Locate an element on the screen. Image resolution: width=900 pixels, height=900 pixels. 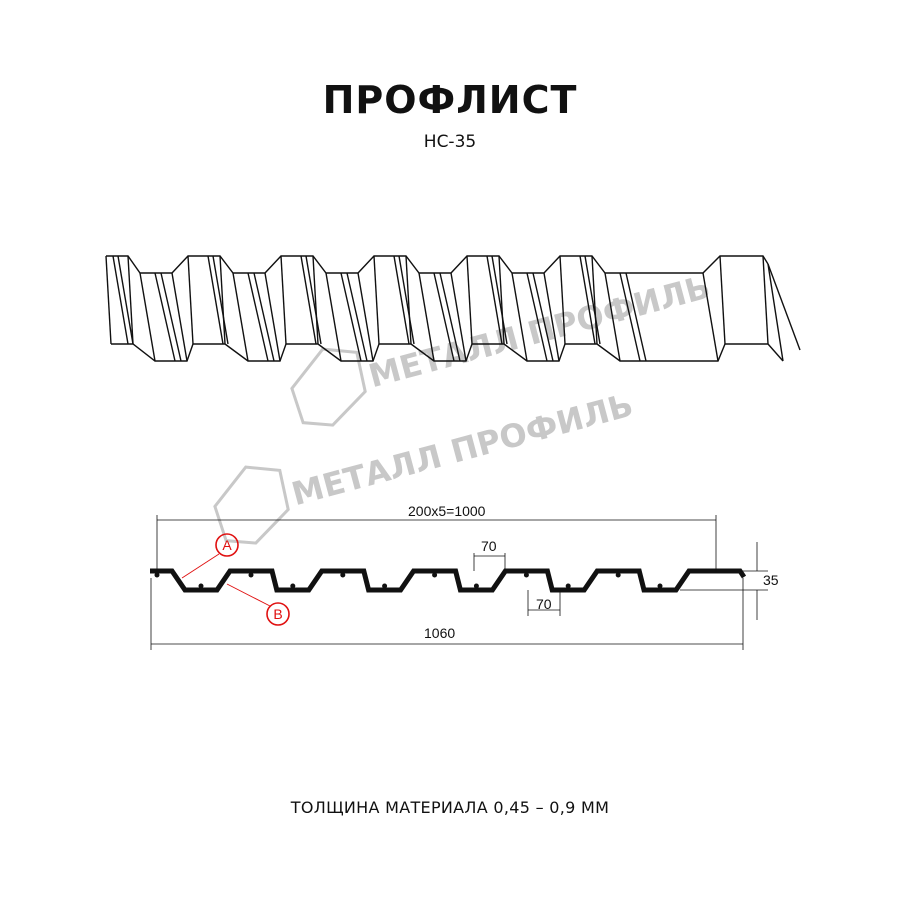
isometric-sheet is located at coordinates (453, 308).